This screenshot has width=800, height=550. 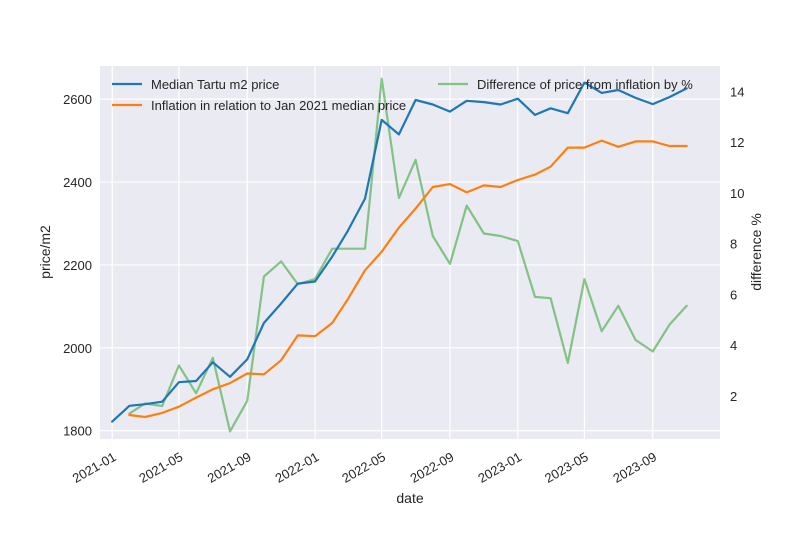 What do you see at coordinates (733, 345) in the screenshot?
I see `y2-tick-label: 4` at bounding box center [733, 345].